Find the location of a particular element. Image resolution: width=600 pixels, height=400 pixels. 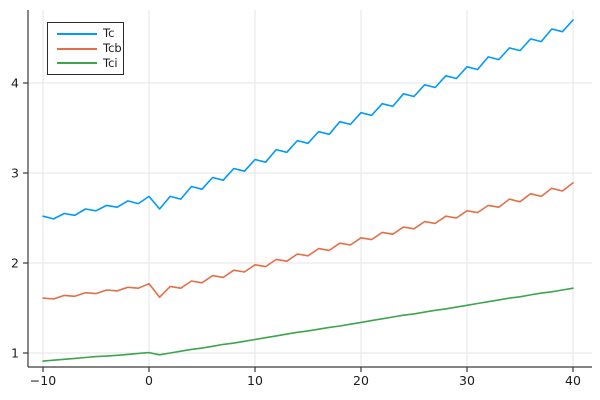

x-tick-label: 10 is located at coordinates (255, 380).